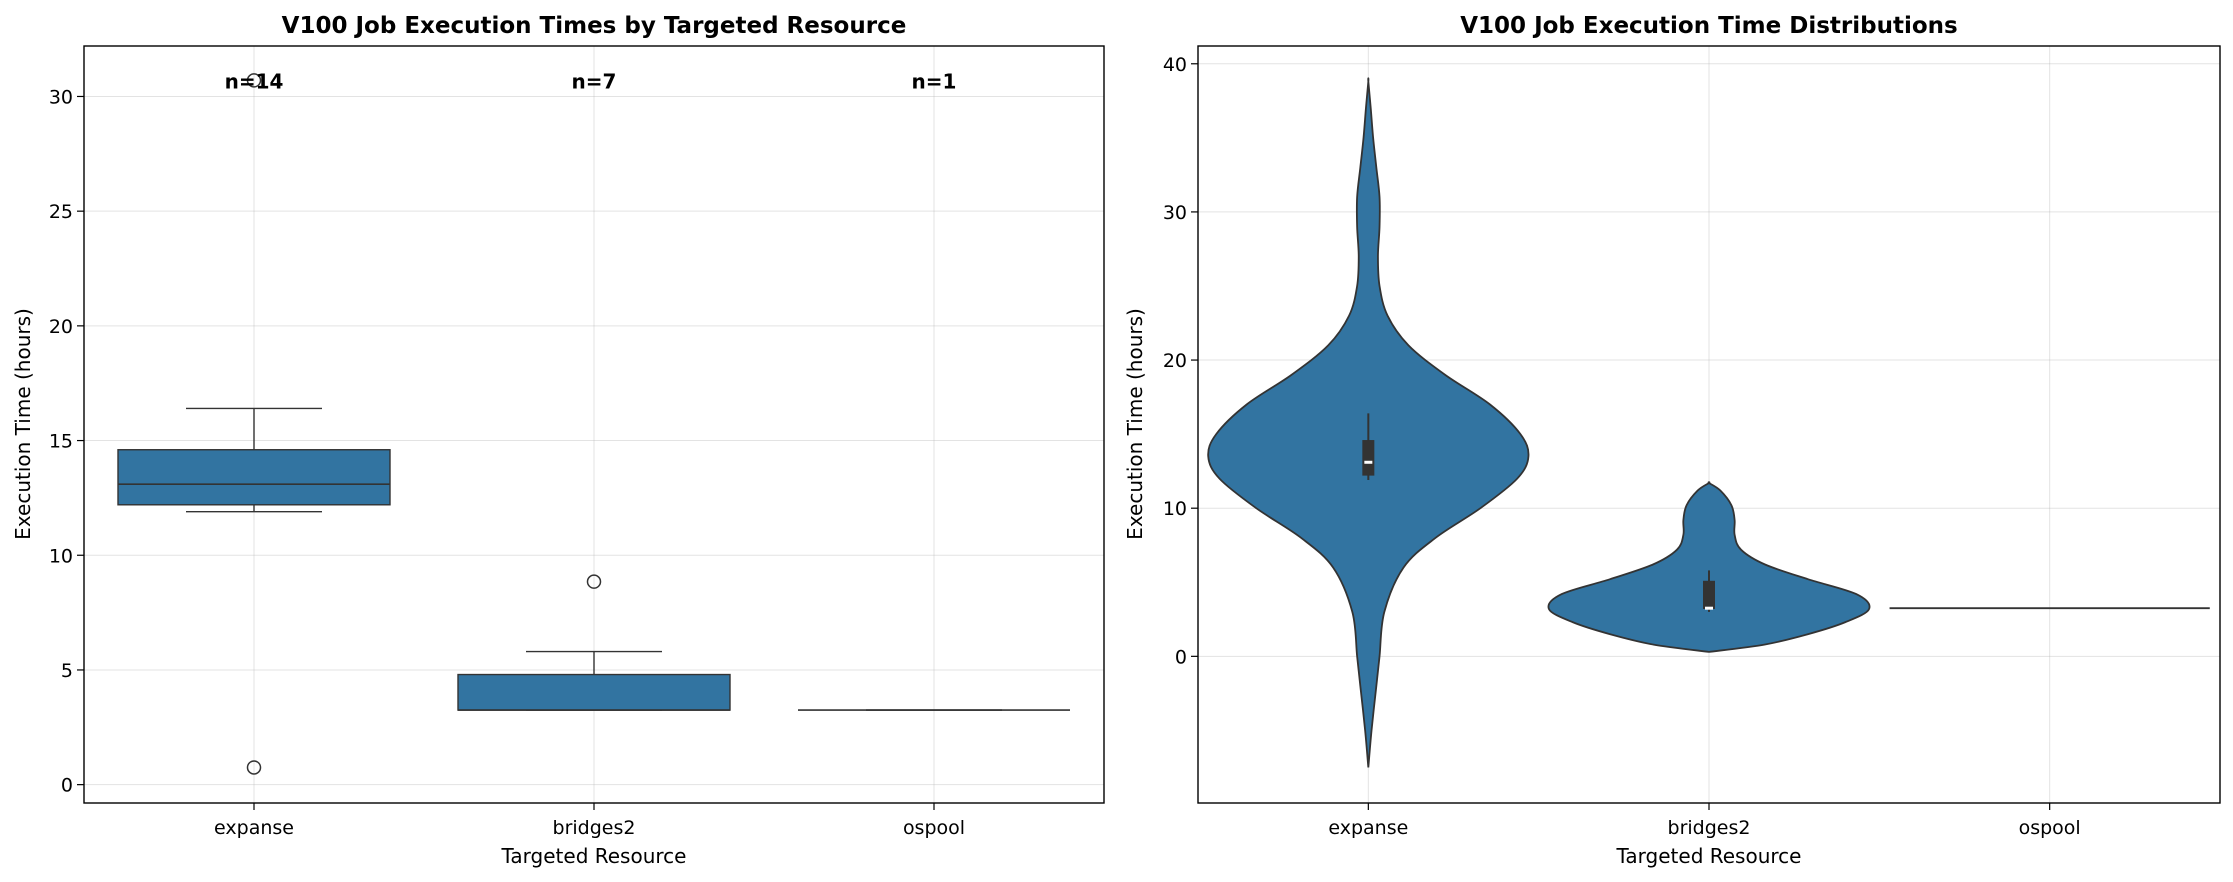 The width and height of the screenshot is (2233, 882). What do you see at coordinates (594, 856) in the screenshot?
I see `box-plot-x-label: Targeted Resource` at bounding box center [594, 856].